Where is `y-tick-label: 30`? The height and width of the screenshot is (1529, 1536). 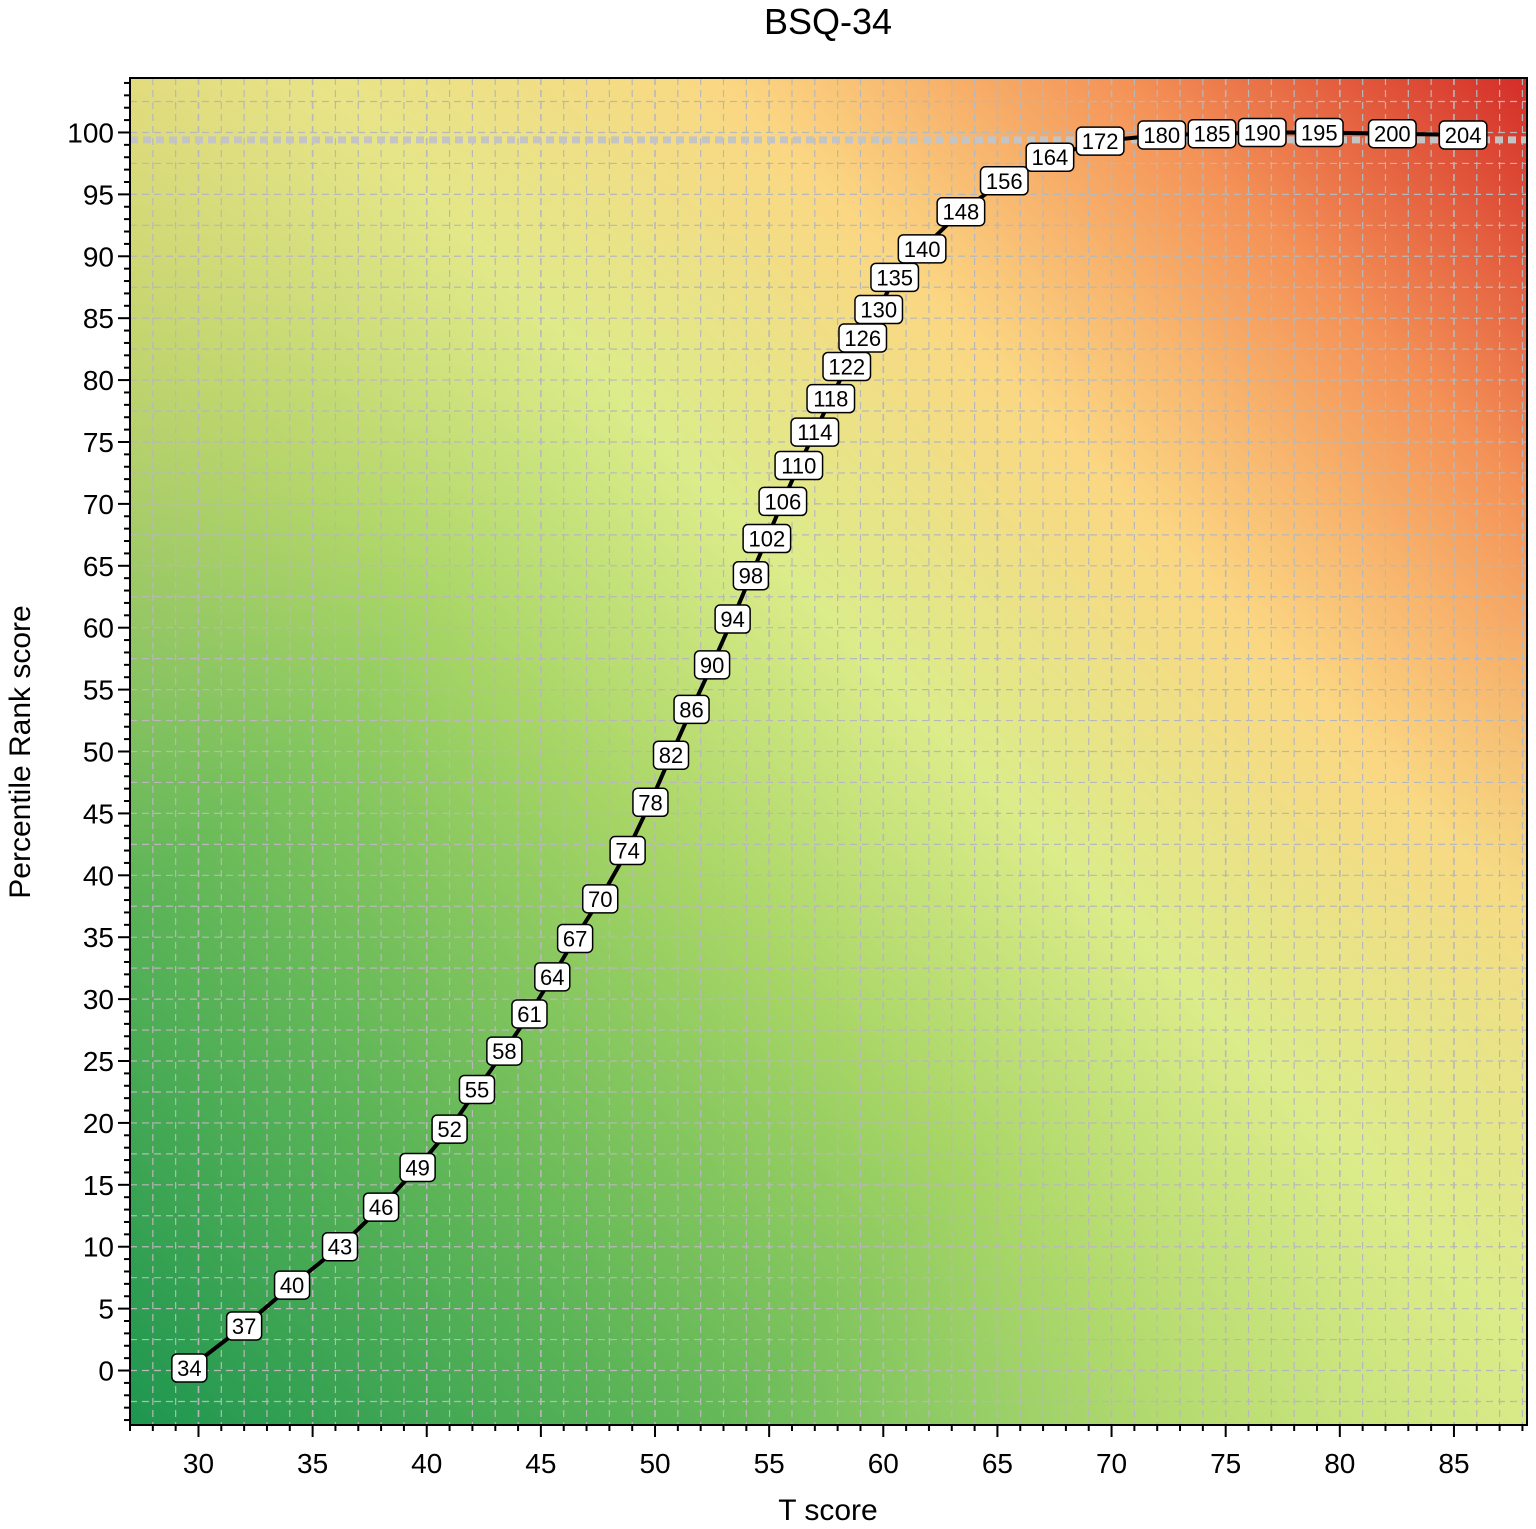 y-tick-label: 30 is located at coordinates (98, 999).